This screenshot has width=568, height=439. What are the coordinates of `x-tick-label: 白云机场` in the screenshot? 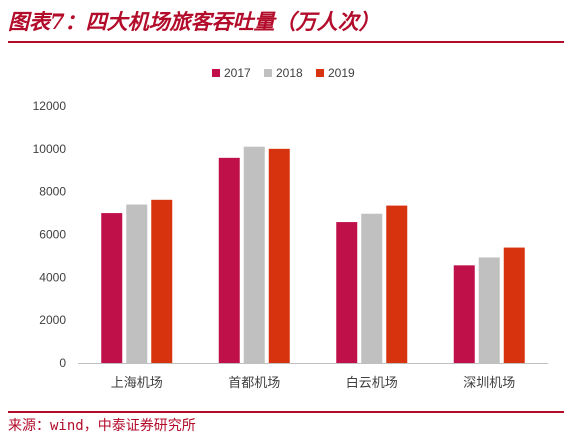 It's located at (372, 383).